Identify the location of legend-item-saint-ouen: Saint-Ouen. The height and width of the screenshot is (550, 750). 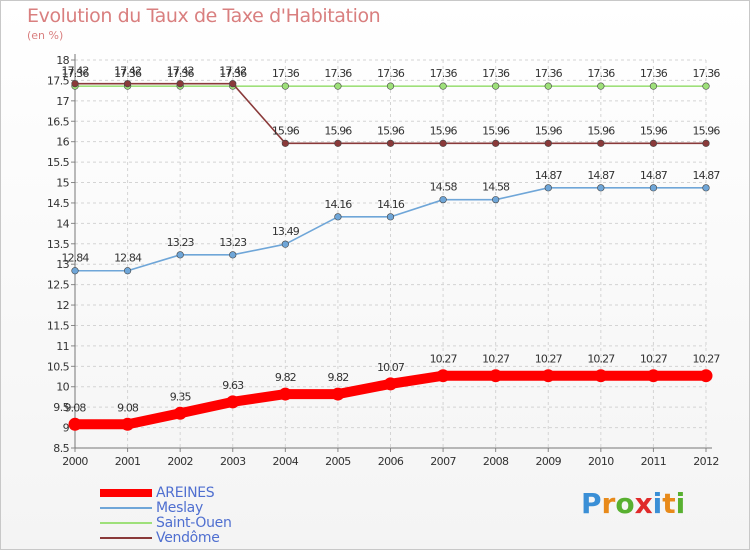
(200, 523).